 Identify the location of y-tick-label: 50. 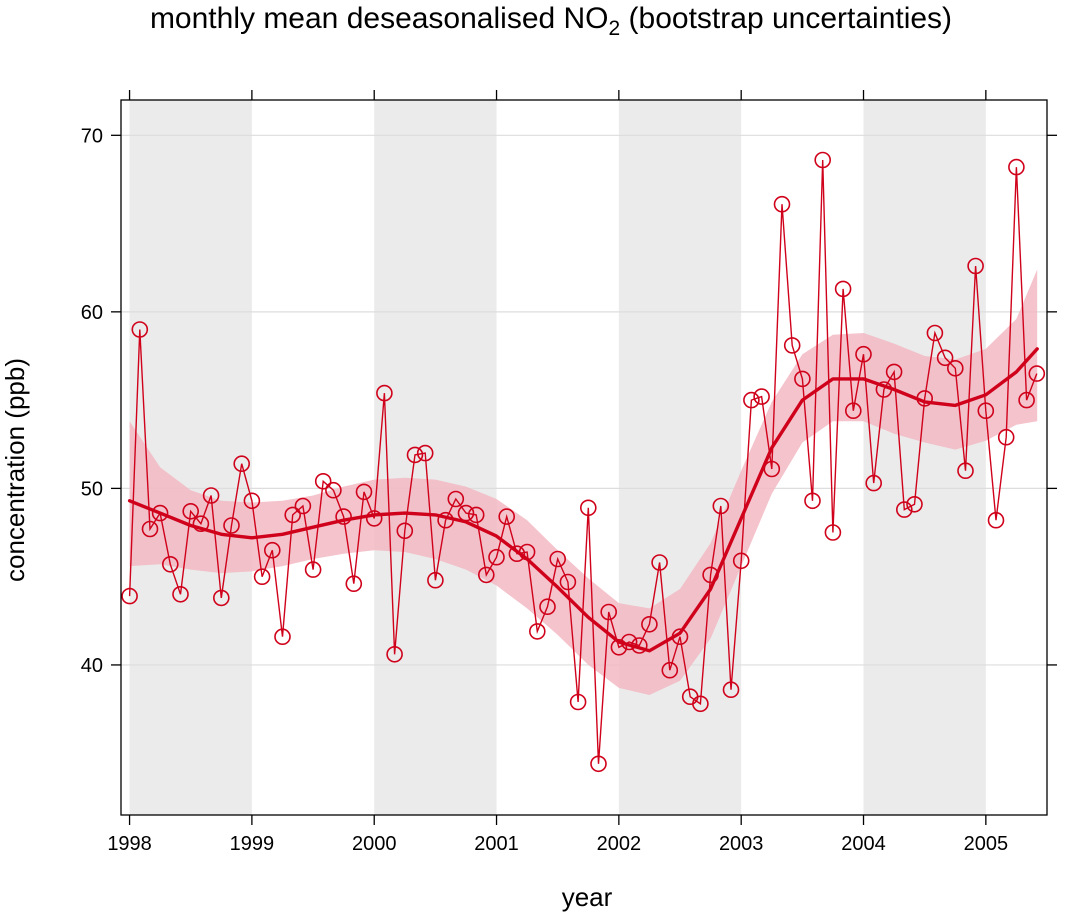
(92, 489).